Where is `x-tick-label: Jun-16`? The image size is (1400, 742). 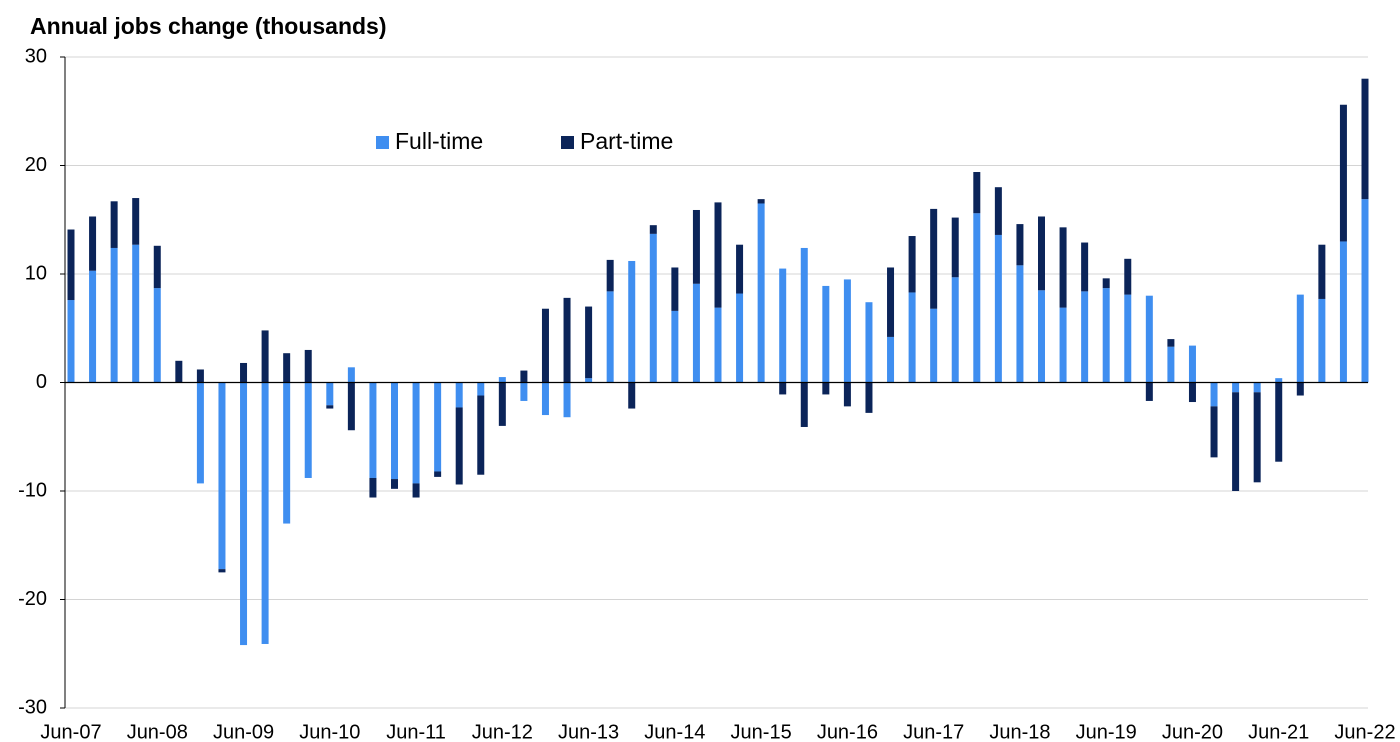 x-tick-label: Jun-16 is located at coordinates (847, 731).